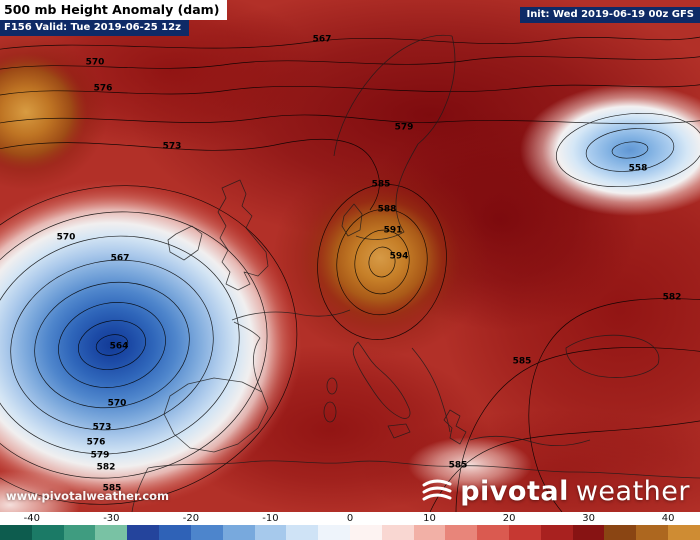 The height and width of the screenshot is (540, 700). Describe the element at coordinates (588, 518) in the screenshot. I see `colorbar-tick-label: 30` at that location.